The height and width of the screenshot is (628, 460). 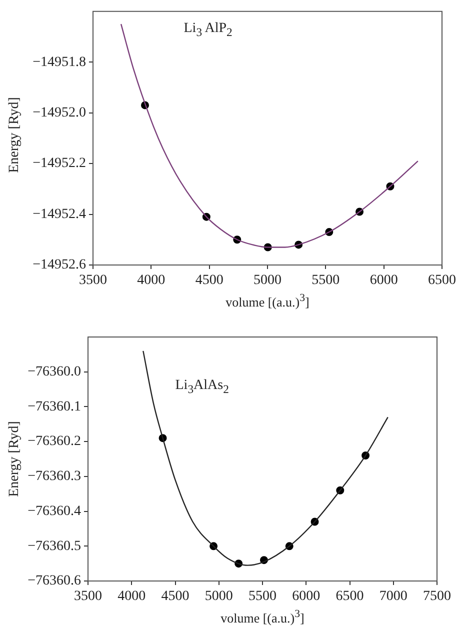 What do you see at coordinates (208, 29) in the screenshot?
I see `annotation: Li$_{3}$ AlP$_{2}$` at bounding box center [208, 29].